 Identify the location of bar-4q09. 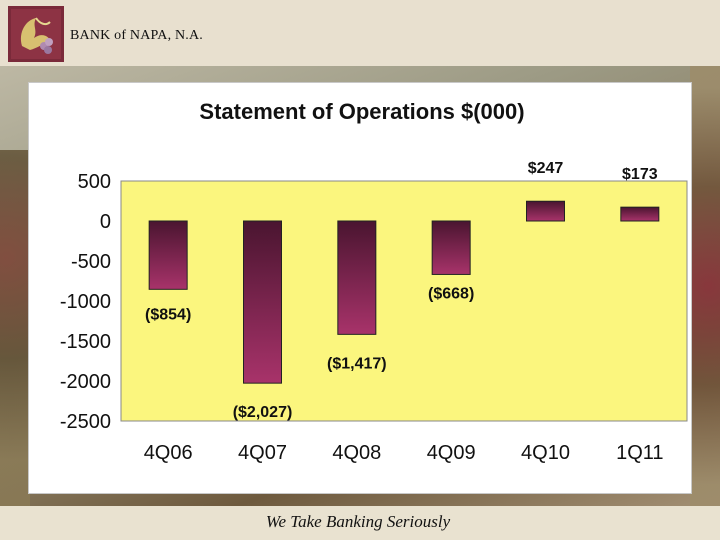
(451, 247).